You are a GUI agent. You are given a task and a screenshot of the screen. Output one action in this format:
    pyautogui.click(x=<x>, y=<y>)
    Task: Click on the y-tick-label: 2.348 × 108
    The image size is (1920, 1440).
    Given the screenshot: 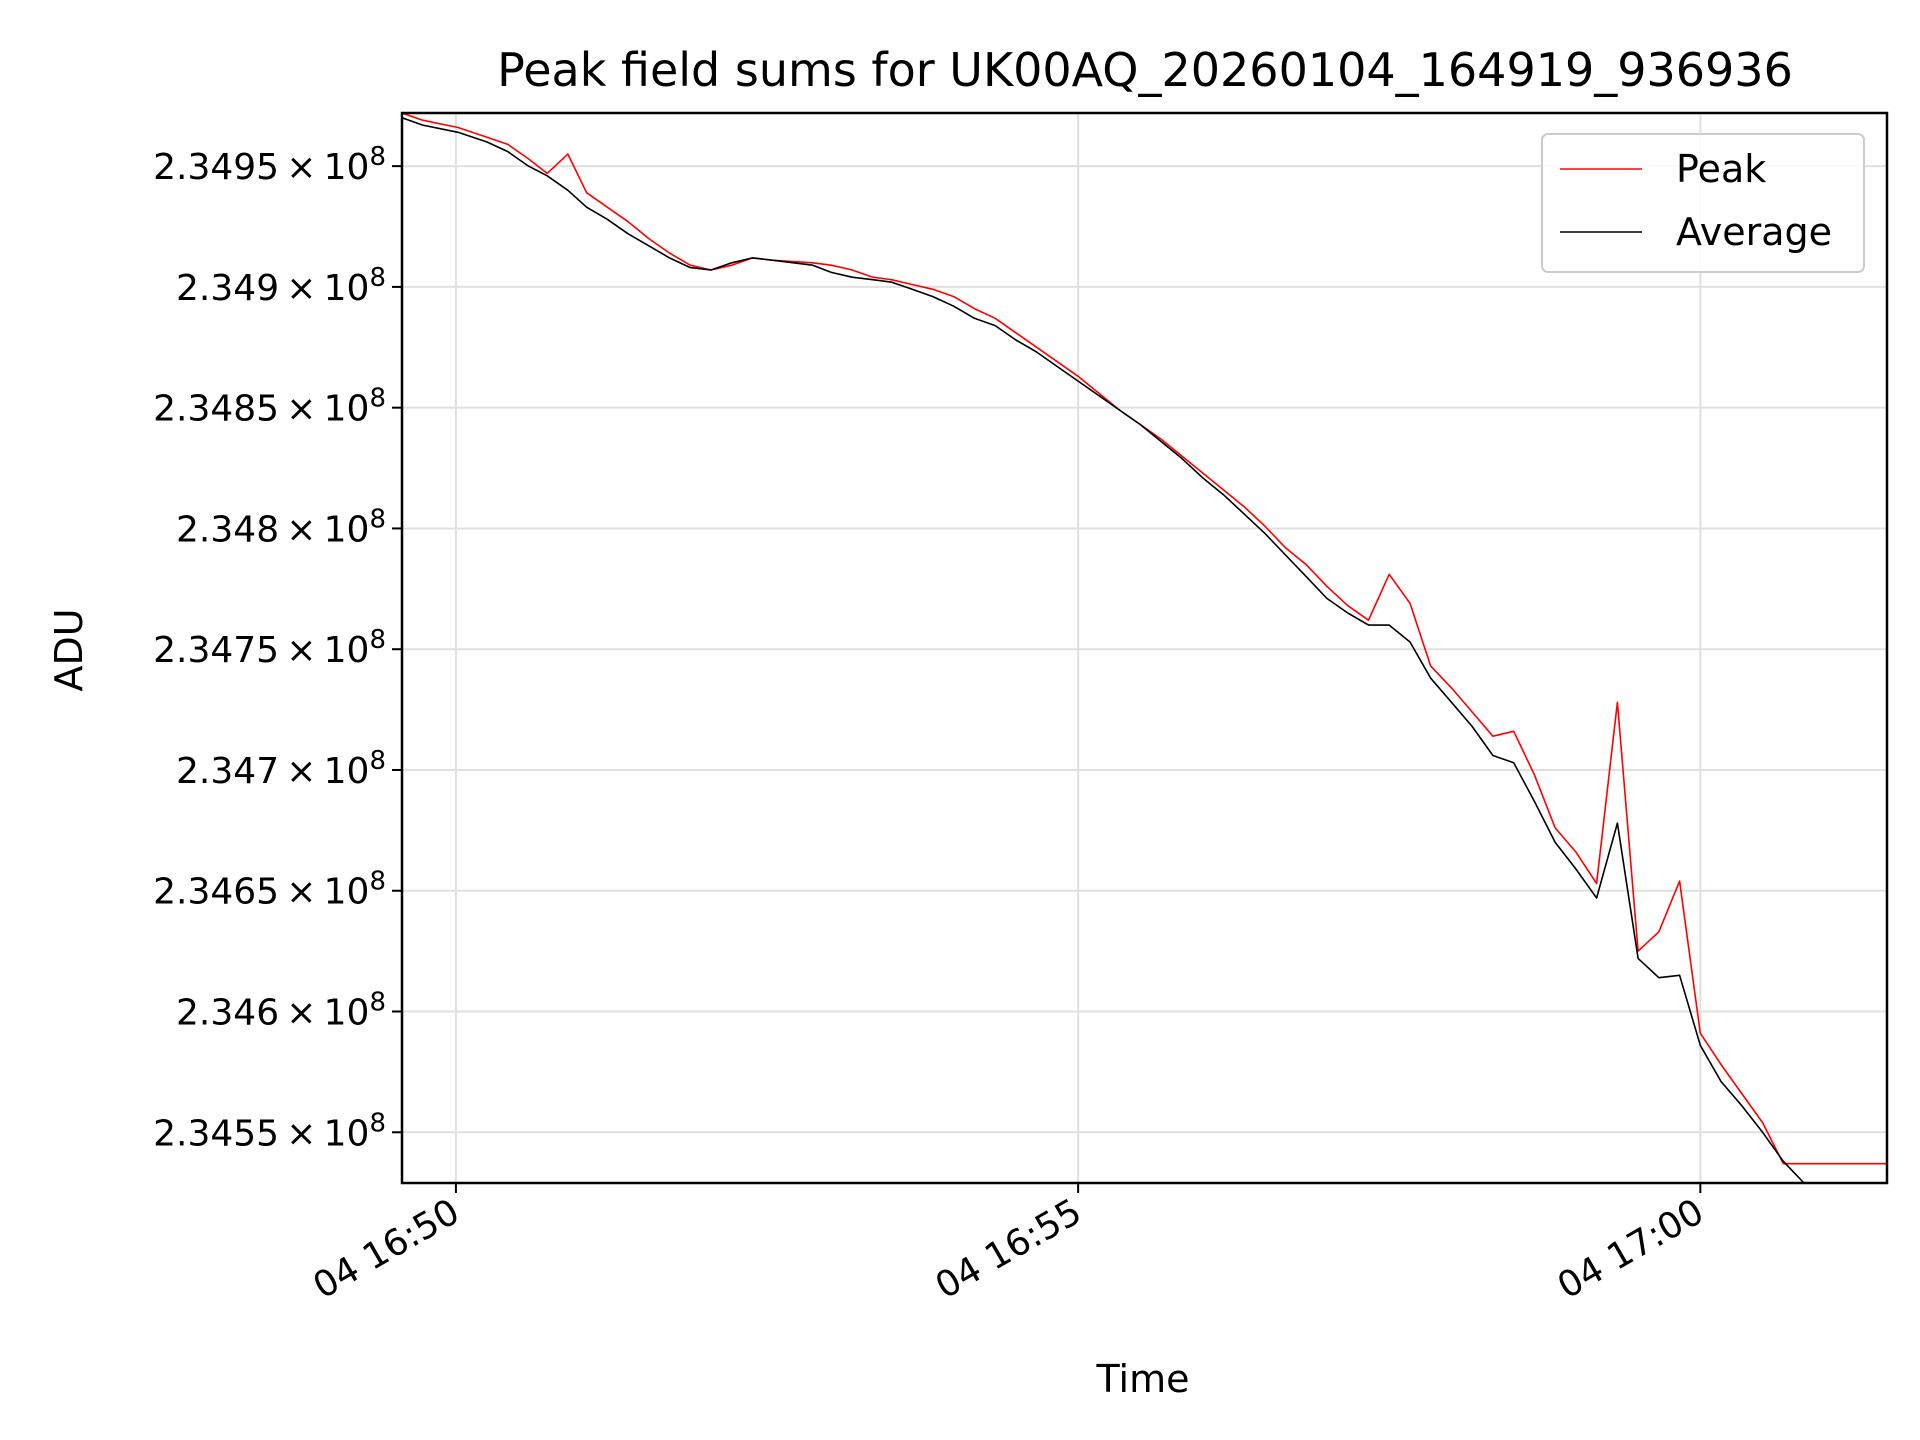 What is the action you would take?
    pyautogui.click(x=281, y=527)
    